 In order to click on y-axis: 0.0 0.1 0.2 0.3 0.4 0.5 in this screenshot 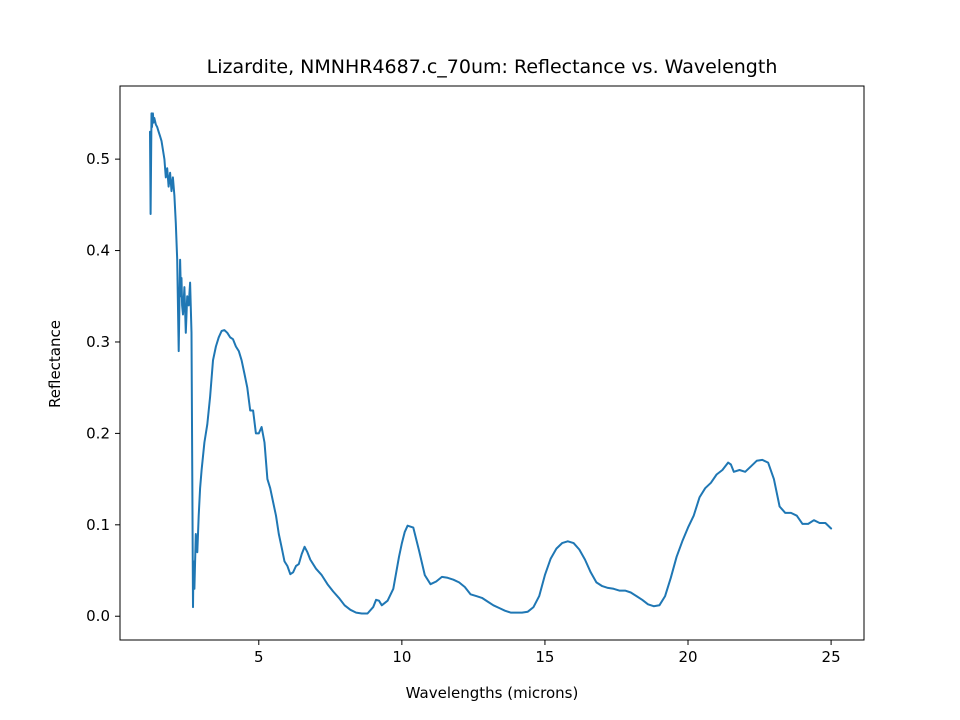, I will do `click(103, 387)`.